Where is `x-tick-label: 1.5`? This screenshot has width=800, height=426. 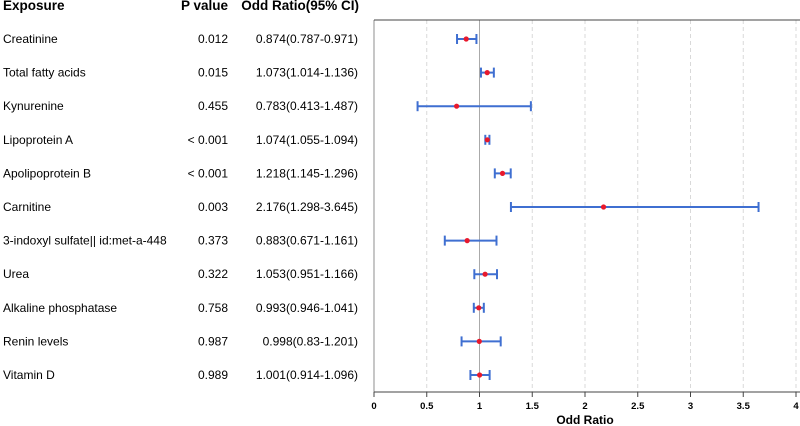
x-tick-label: 1.5 is located at coordinates (533, 406).